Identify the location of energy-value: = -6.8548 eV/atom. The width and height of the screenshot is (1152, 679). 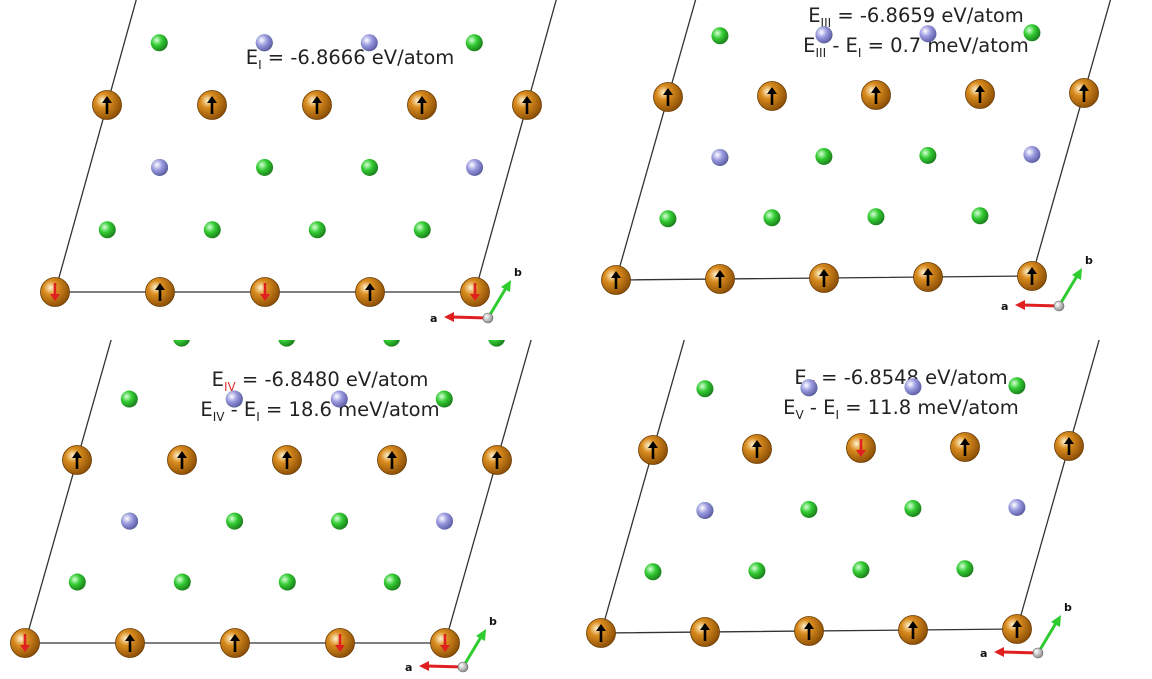
(911, 377).